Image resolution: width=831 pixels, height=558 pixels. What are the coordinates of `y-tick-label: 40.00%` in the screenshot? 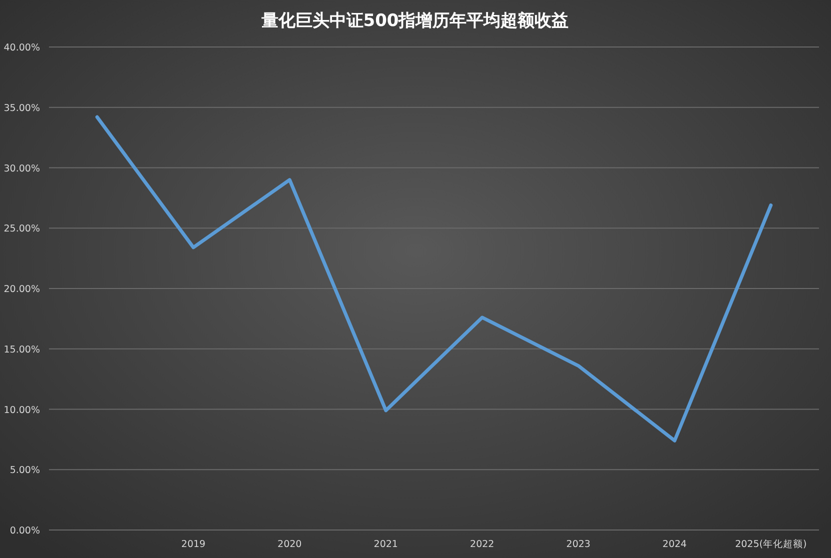 It's located at (22, 48).